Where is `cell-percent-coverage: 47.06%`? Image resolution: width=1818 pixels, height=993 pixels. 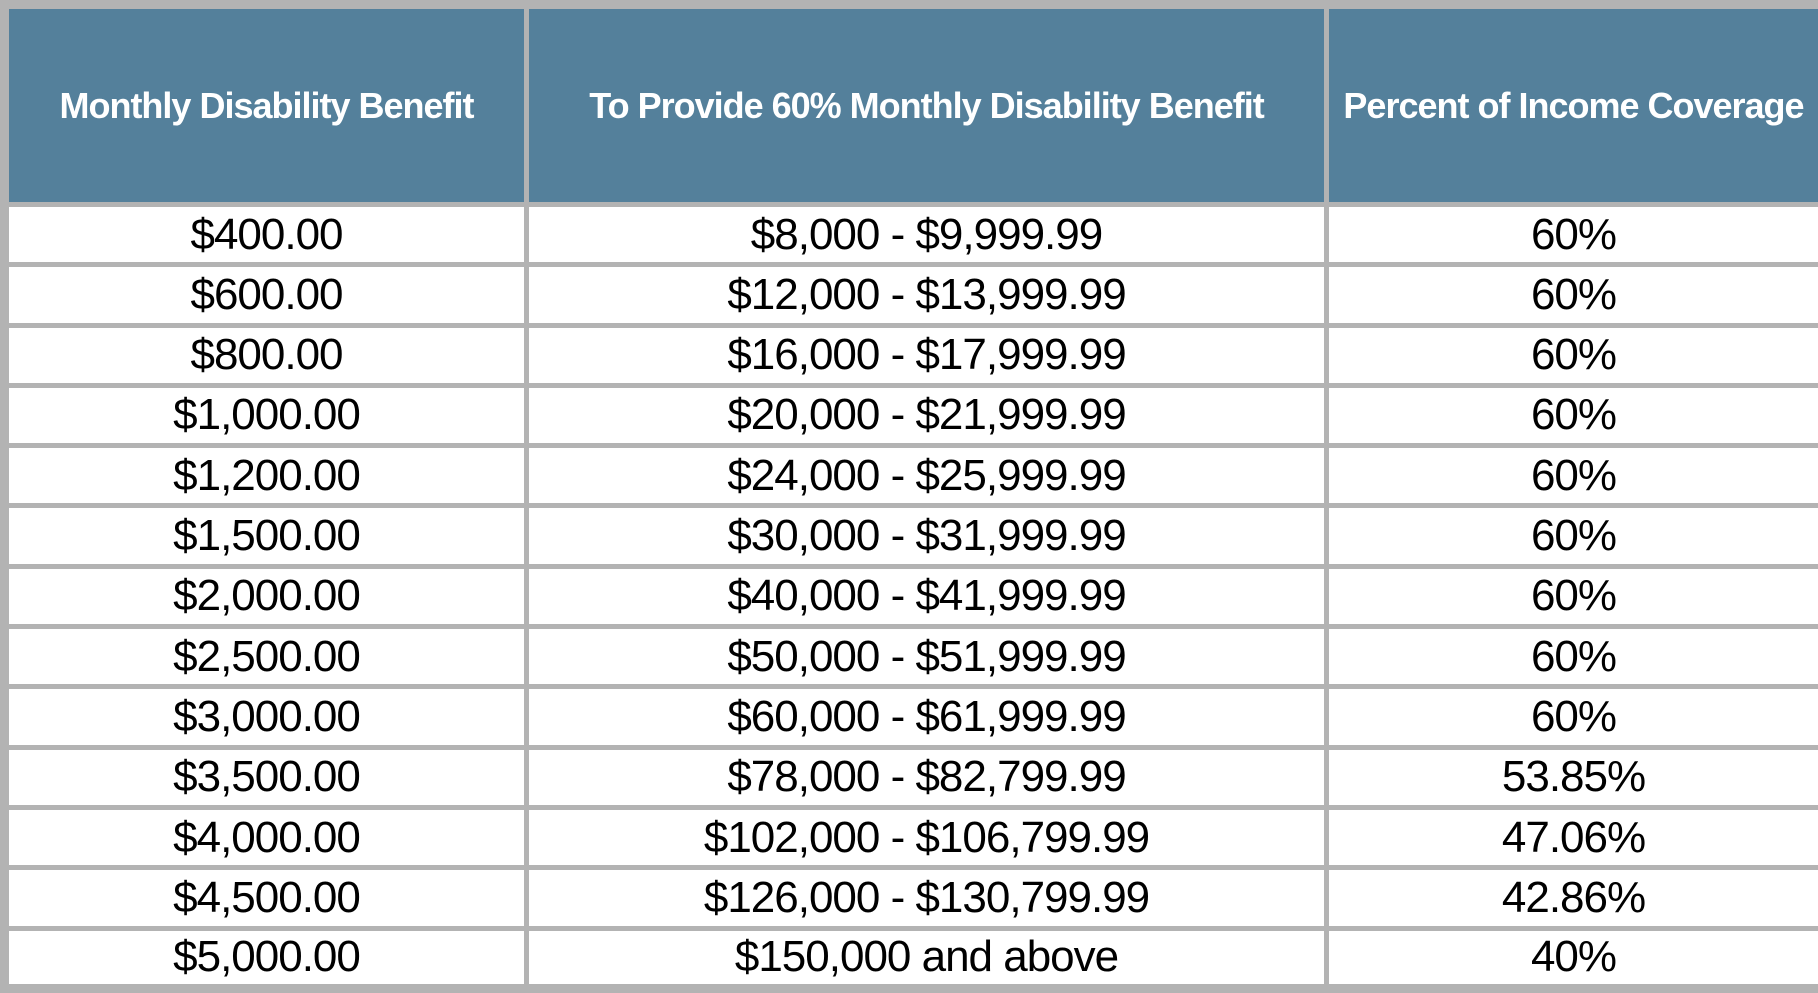 cell-percent-coverage: 47.06% is located at coordinates (1571, 837).